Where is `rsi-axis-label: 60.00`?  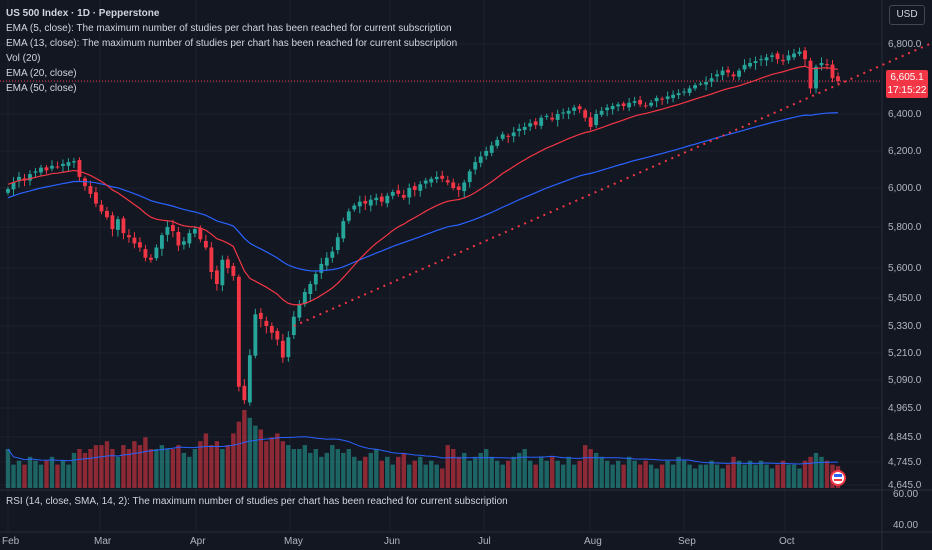 rsi-axis-label: 60.00 is located at coordinates (905, 494).